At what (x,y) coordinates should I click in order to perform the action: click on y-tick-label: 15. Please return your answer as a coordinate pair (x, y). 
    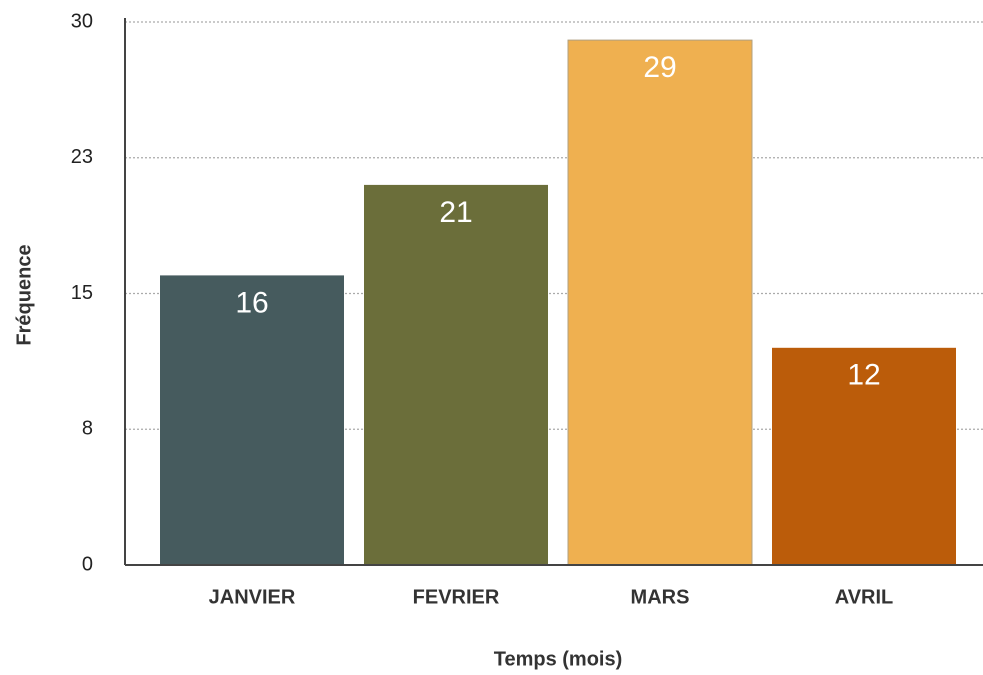
    Looking at the image, I should click on (82, 293).